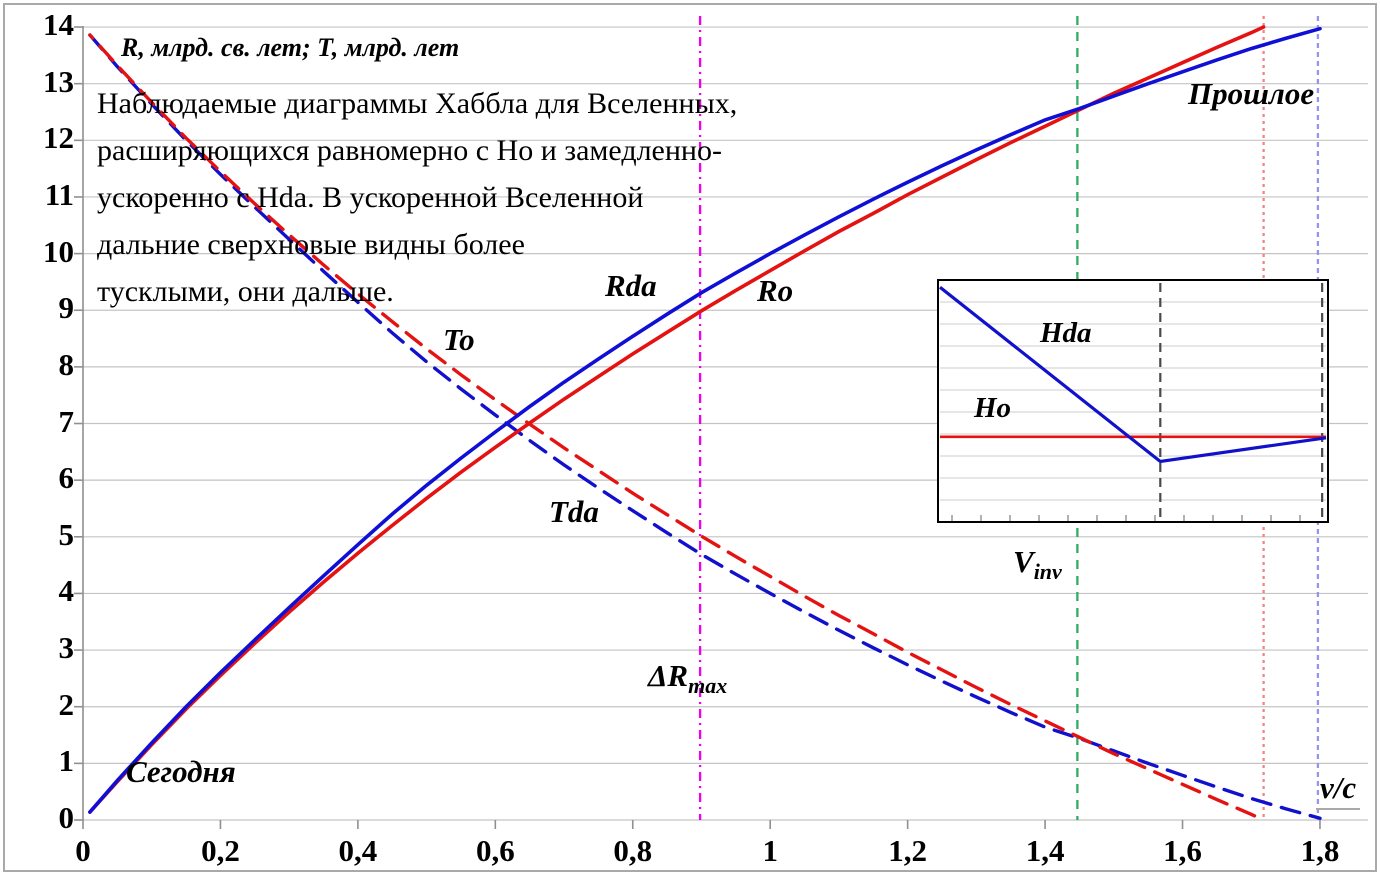 The width and height of the screenshot is (1380, 875). I want to click on curve-label-rda: Rda, so click(631, 285).